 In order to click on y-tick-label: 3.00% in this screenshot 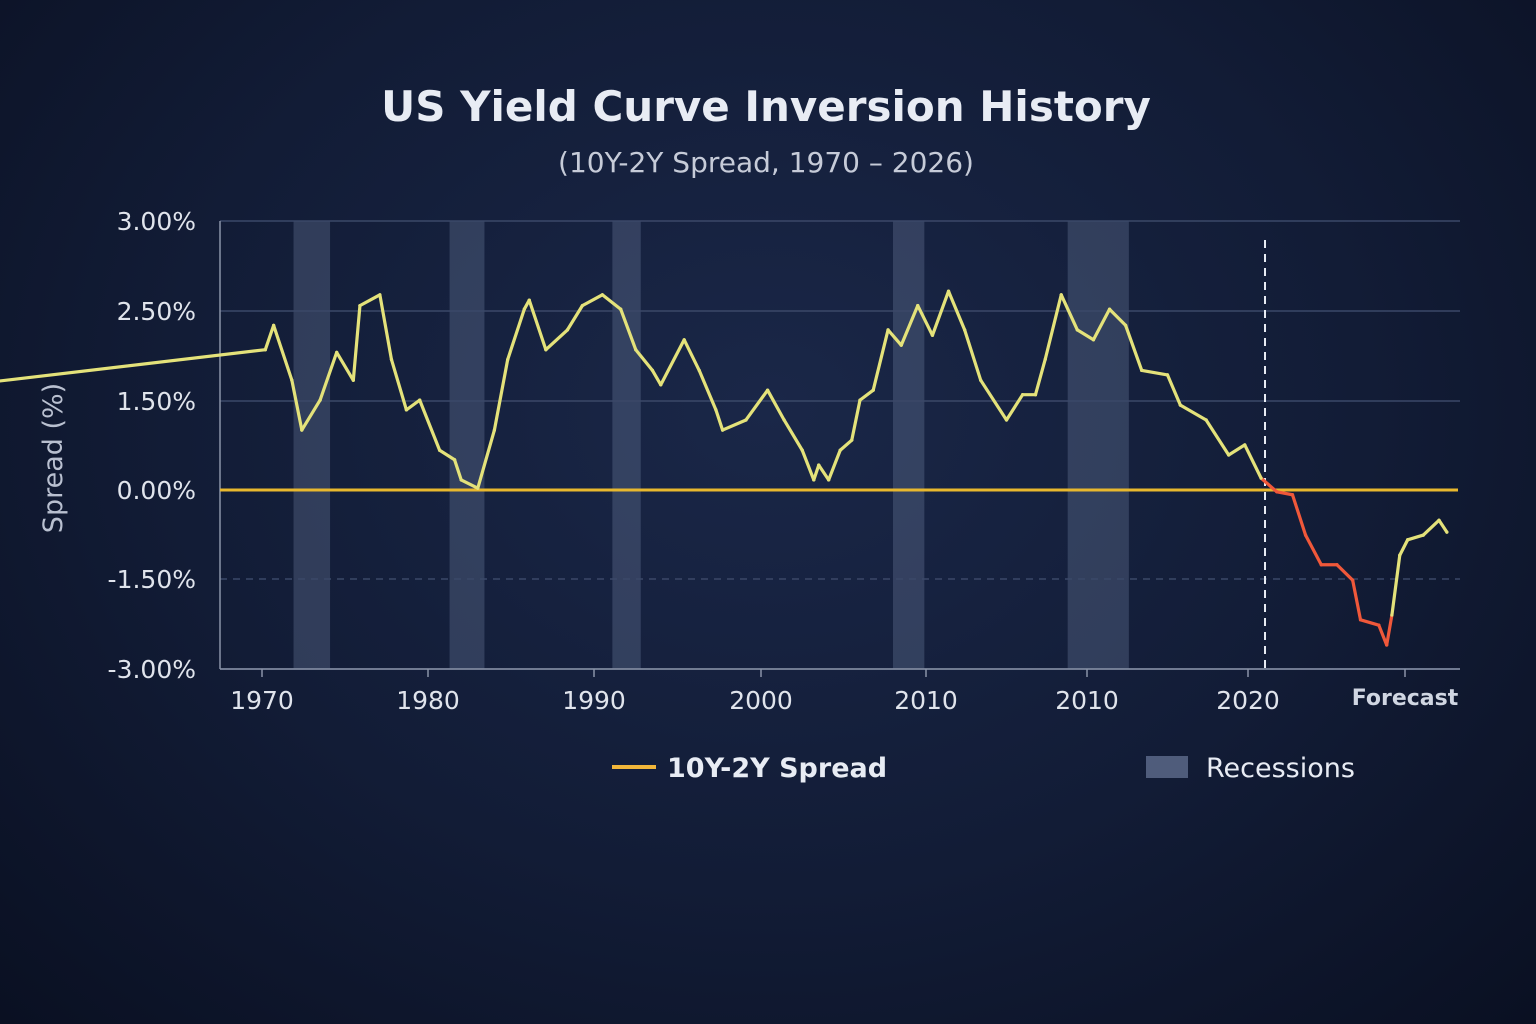, I will do `click(156, 221)`.